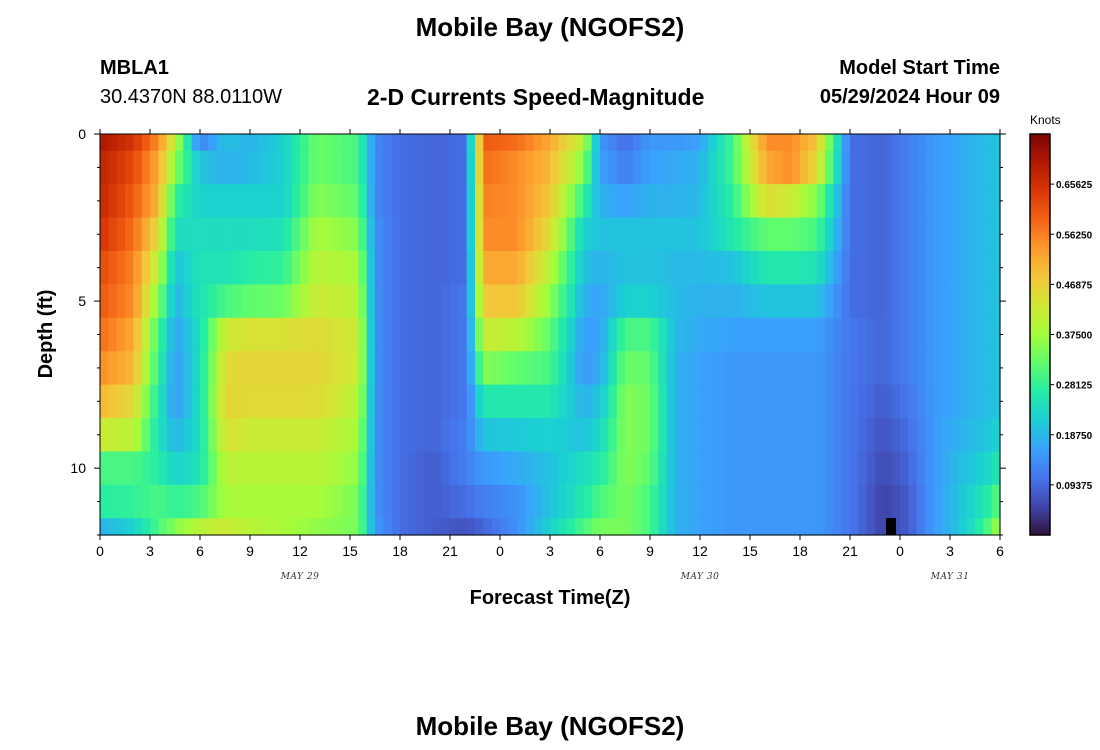 This screenshot has width=1100, height=750. What do you see at coordinates (909, 97) in the screenshot?
I see `model-start-time: 05/29/2024 Hour 09` at bounding box center [909, 97].